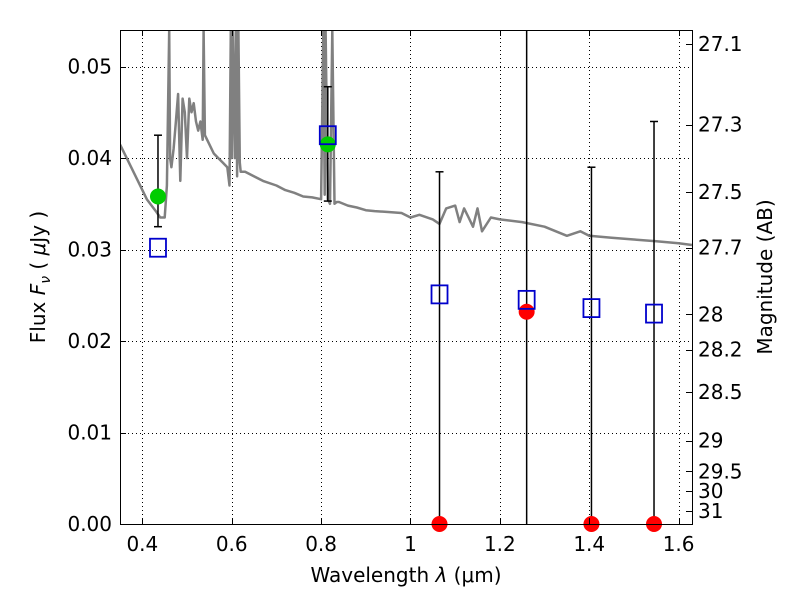 The height and width of the screenshot is (600, 800). I want to click on y-tick-label: 0.00, so click(89, 524).